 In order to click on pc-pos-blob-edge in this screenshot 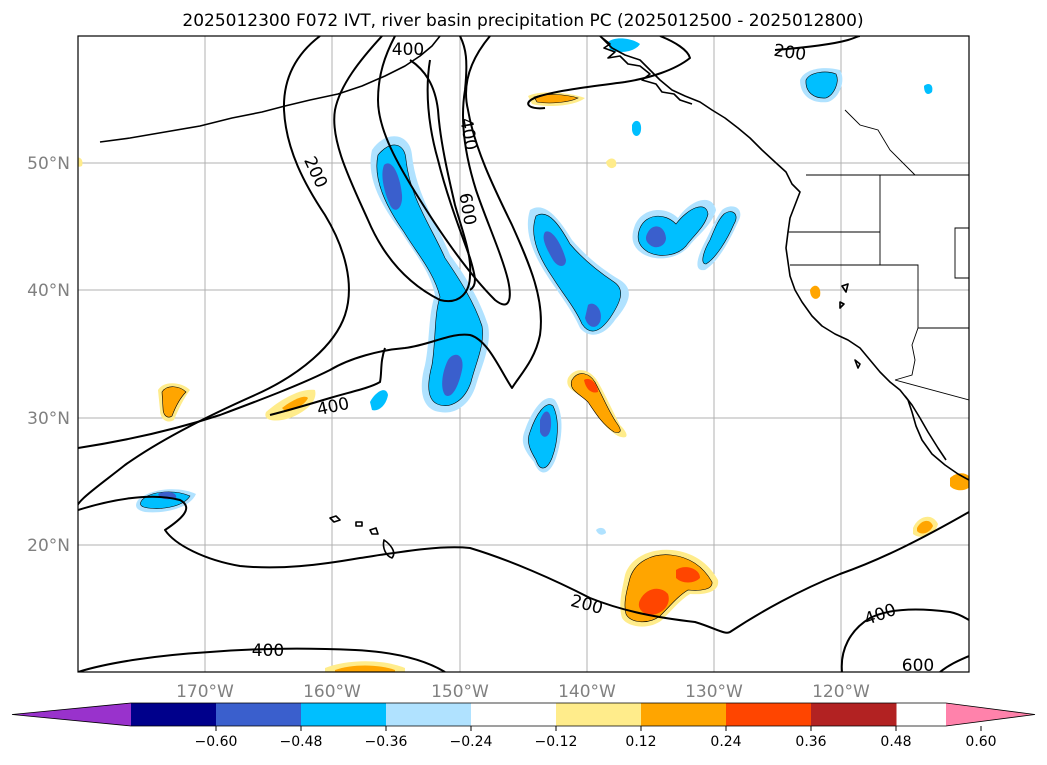, I will do `click(80, 162)`.